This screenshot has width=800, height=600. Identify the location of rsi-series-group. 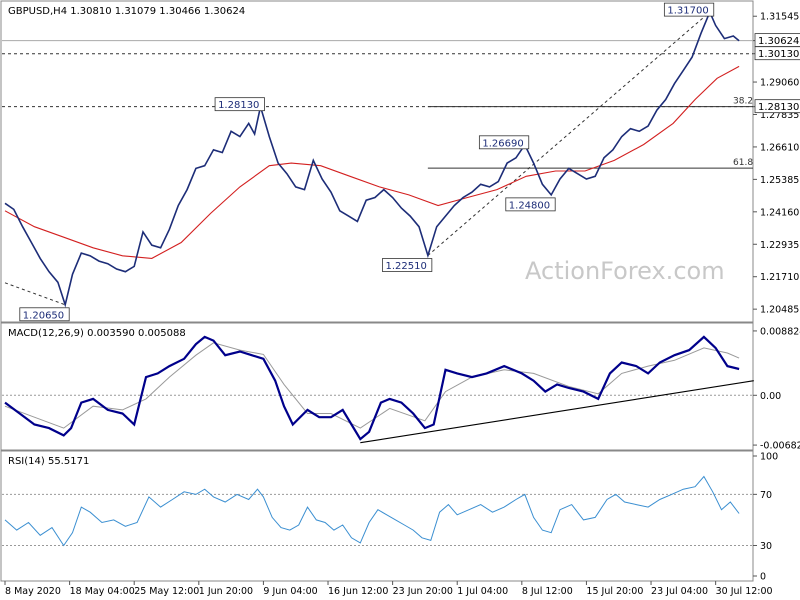
(377, 511).